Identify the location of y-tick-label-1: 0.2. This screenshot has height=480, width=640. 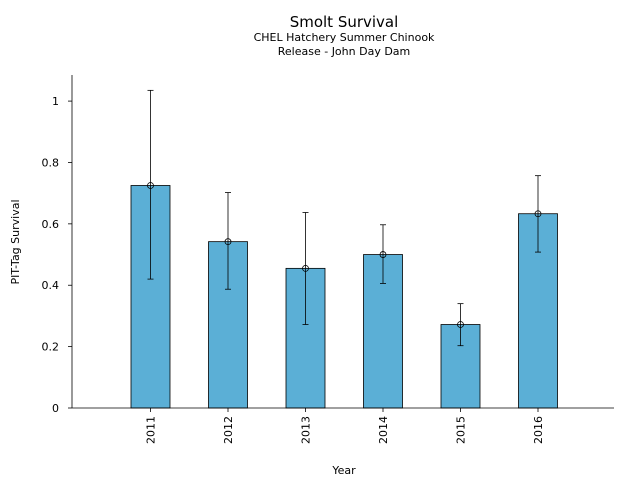
(51, 347).